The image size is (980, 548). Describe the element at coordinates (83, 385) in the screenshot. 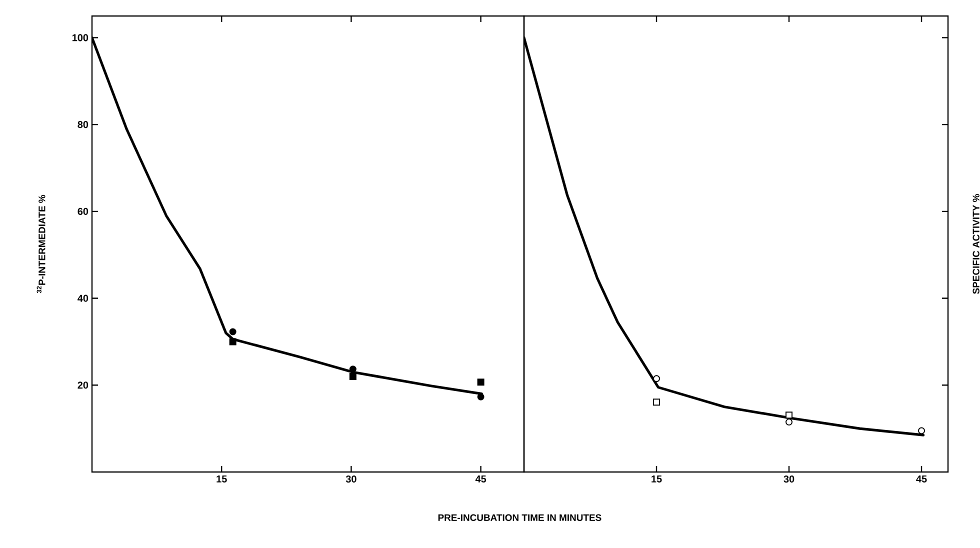

I see `y-tick-label: 20` at that location.